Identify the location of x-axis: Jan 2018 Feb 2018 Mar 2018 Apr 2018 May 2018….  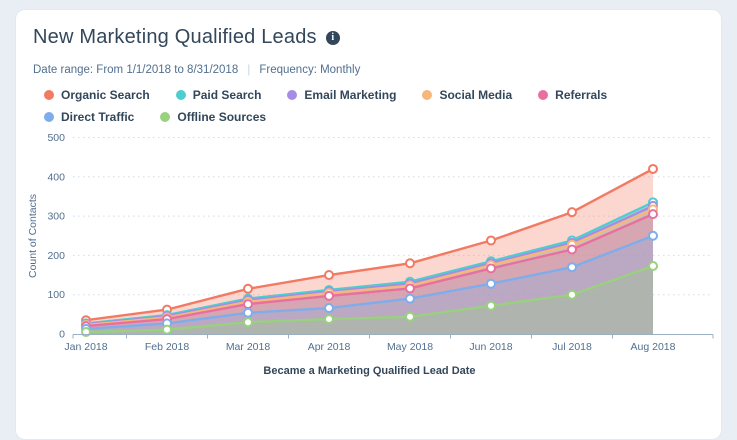
(389, 355).